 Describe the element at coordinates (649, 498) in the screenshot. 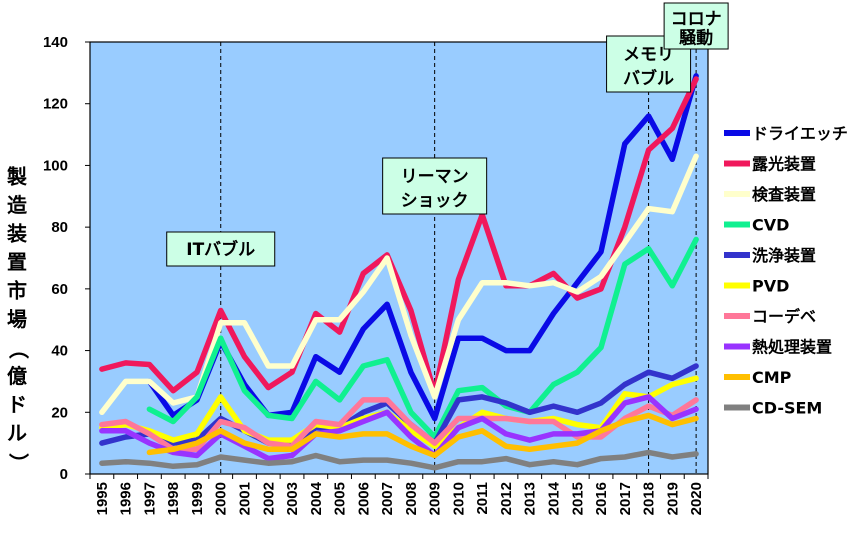

I see `x-tick-label: 2018` at that location.